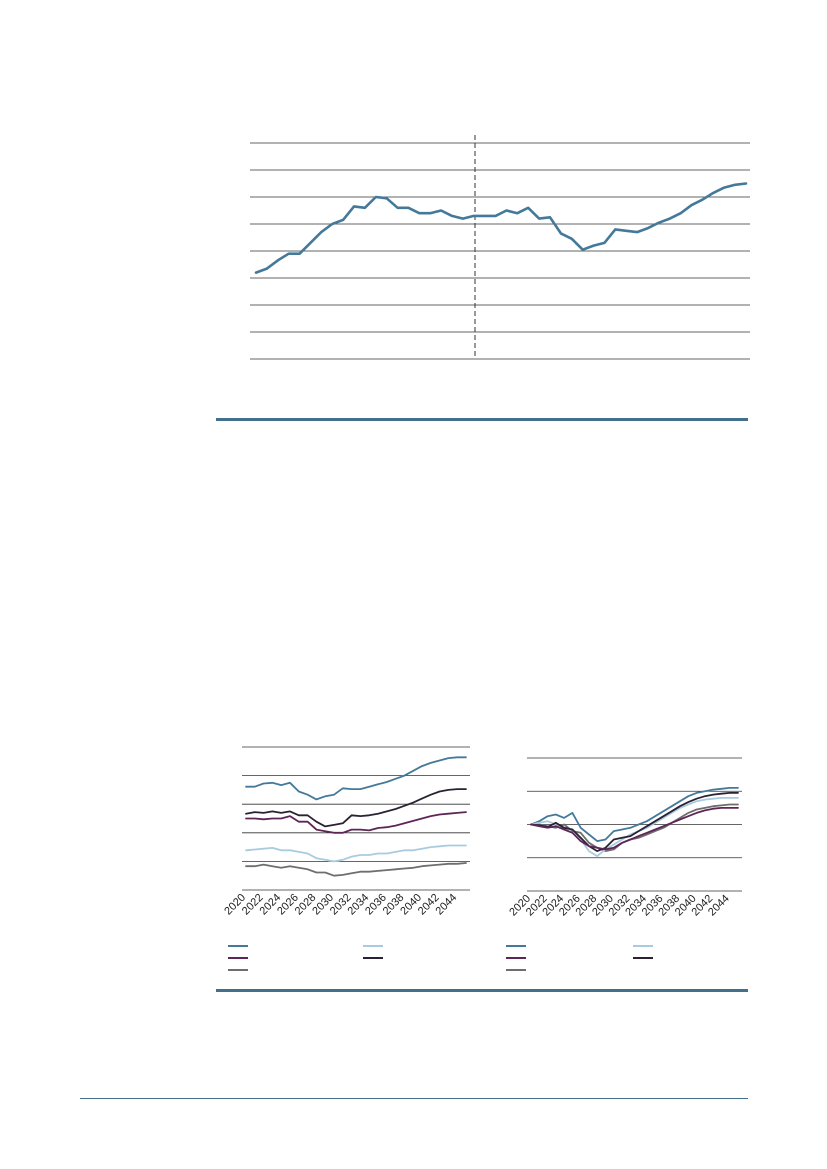  I want to click on section-rule-bottom, so click(482, 990).